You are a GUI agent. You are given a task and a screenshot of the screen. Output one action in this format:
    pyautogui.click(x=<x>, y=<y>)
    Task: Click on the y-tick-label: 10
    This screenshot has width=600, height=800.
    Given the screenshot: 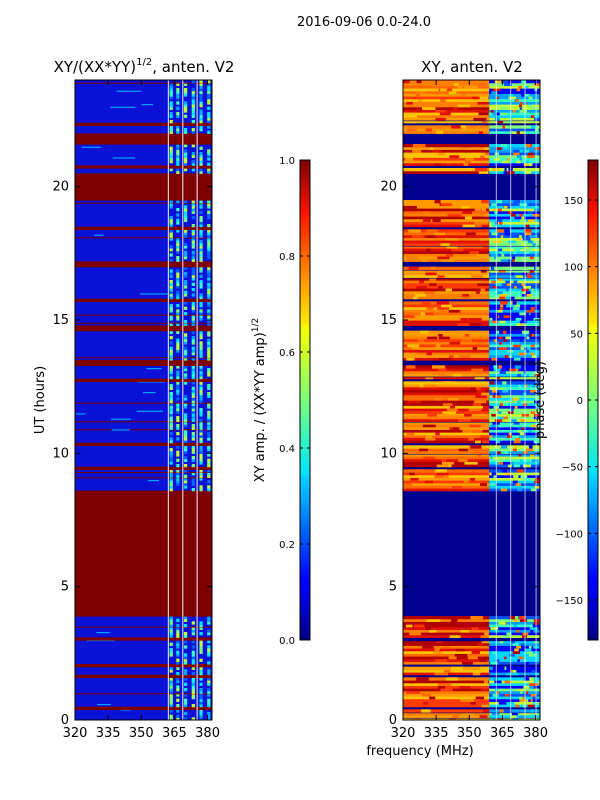 What is the action you would take?
    pyautogui.click(x=60, y=453)
    